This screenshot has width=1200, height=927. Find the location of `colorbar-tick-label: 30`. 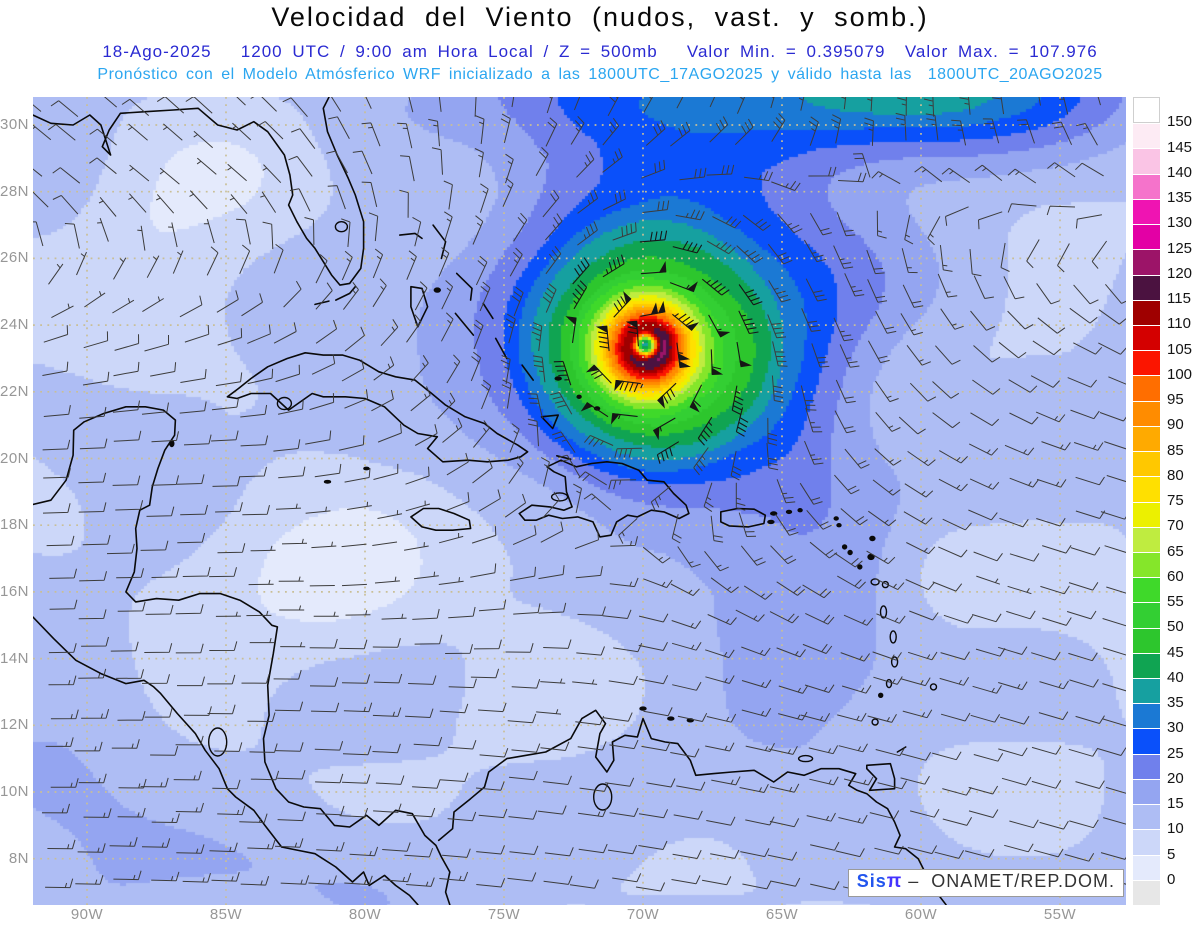

colorbar-tick-label: 30 is located at coordinates (1175, 728).